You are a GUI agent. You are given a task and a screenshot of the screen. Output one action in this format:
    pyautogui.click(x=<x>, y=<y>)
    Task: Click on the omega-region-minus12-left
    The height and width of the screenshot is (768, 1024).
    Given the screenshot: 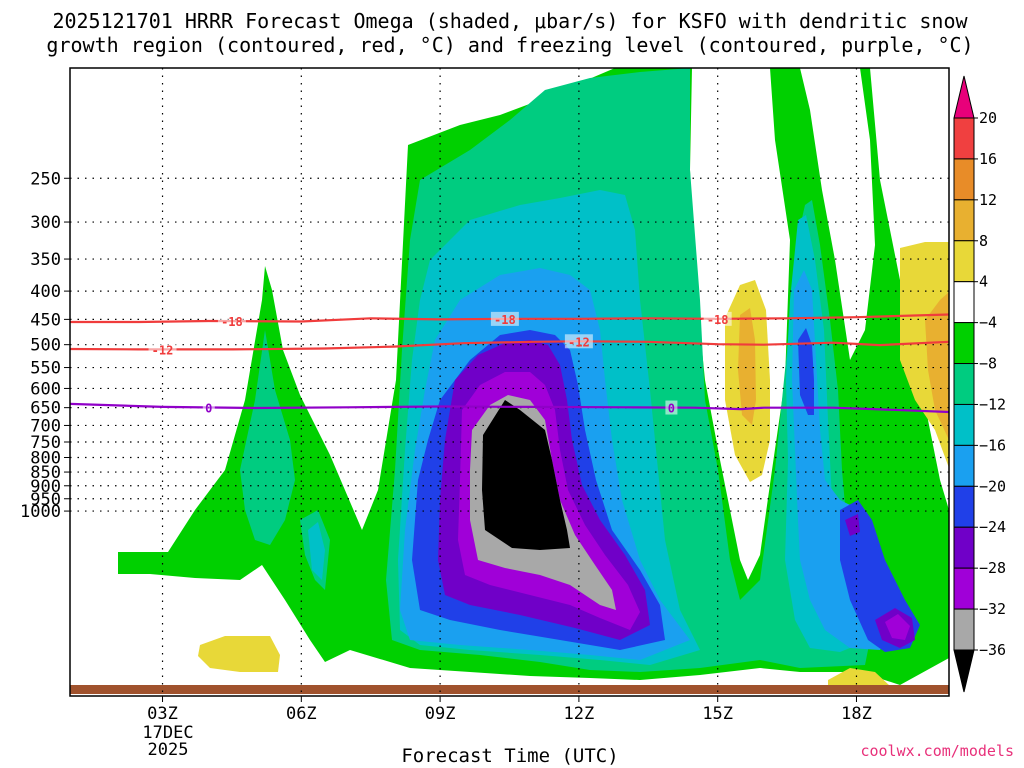 What is the action you would take?
    pyautogui.click(x=316, y=551)
    